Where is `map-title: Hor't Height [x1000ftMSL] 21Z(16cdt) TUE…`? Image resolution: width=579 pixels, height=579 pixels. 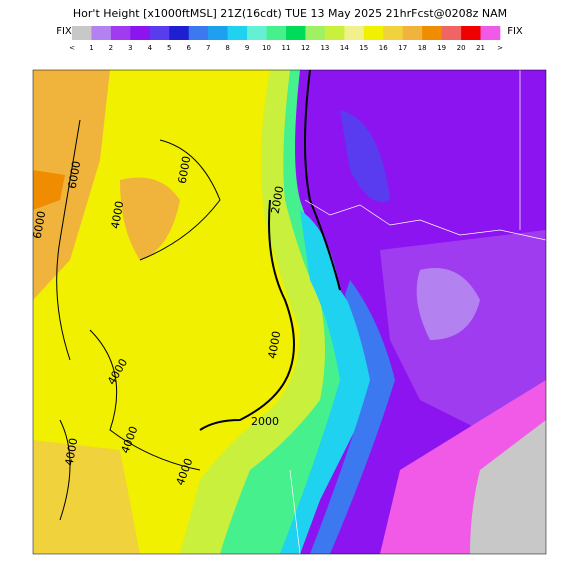
map-title: Hor't Height [x1000ftMSL] 21Z(16cdt) TUE… is located at coordinates (290, 13).